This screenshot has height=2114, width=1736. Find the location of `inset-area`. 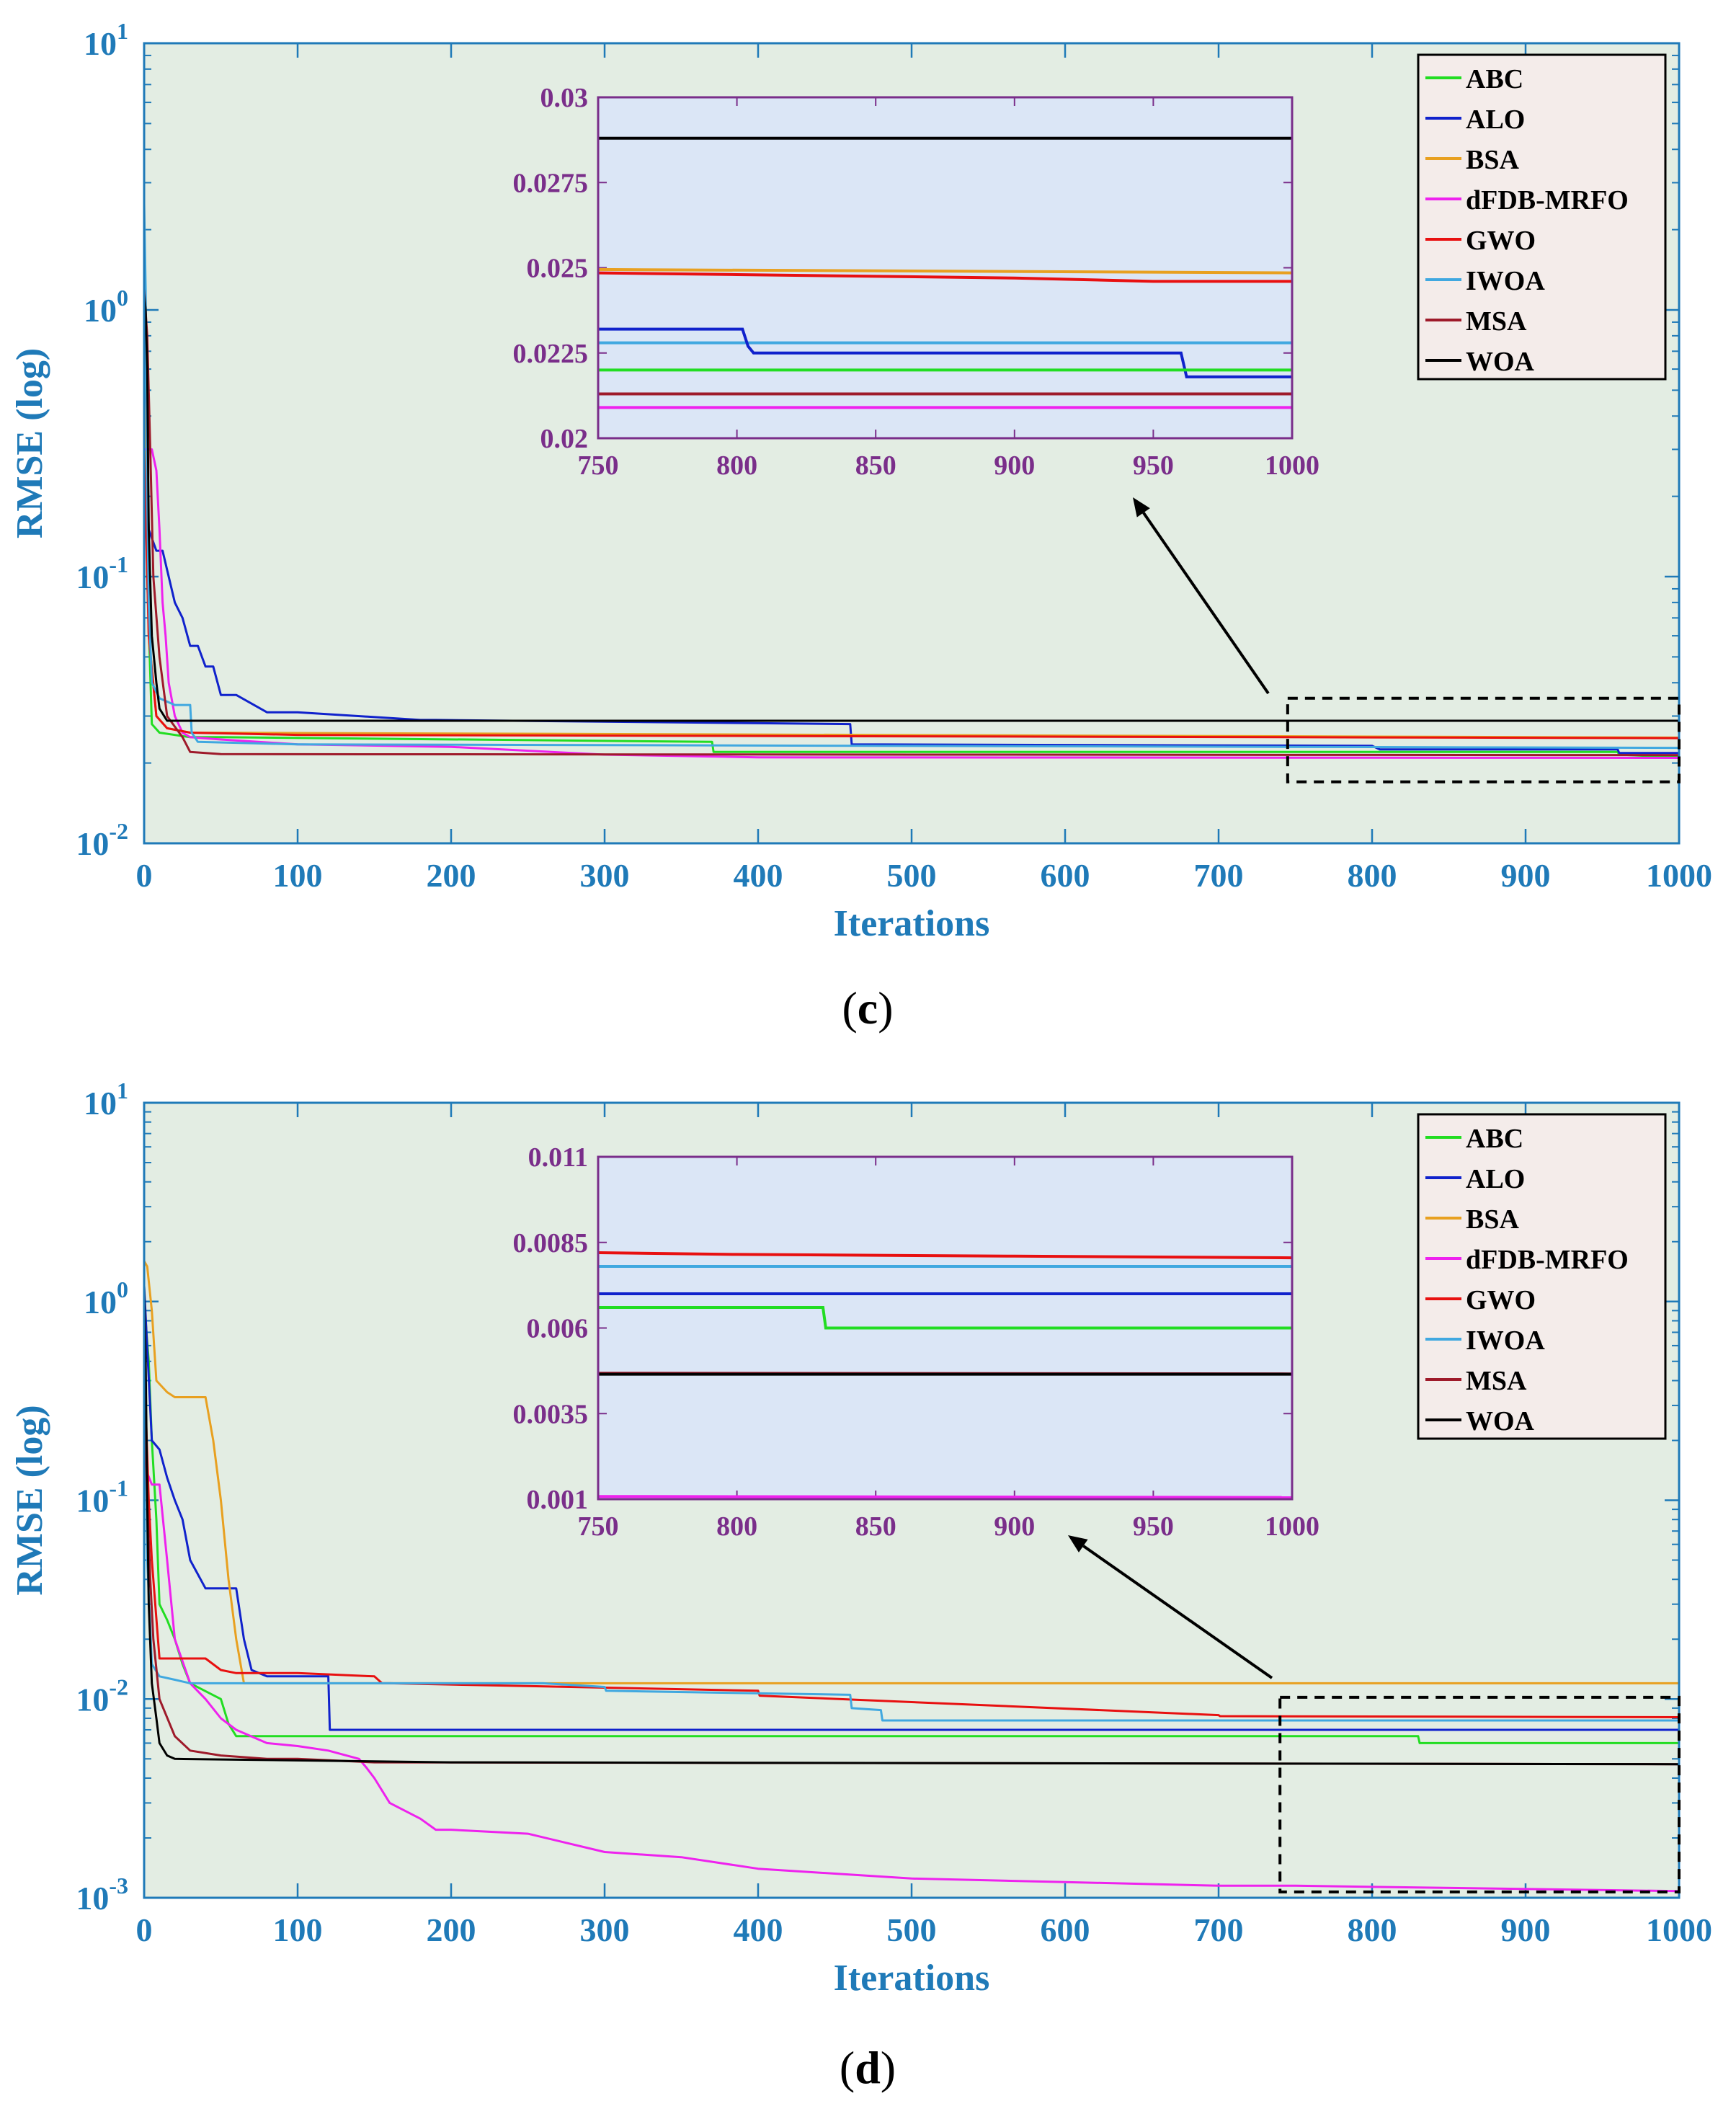

inset-area is located at coordinates (945, 267).